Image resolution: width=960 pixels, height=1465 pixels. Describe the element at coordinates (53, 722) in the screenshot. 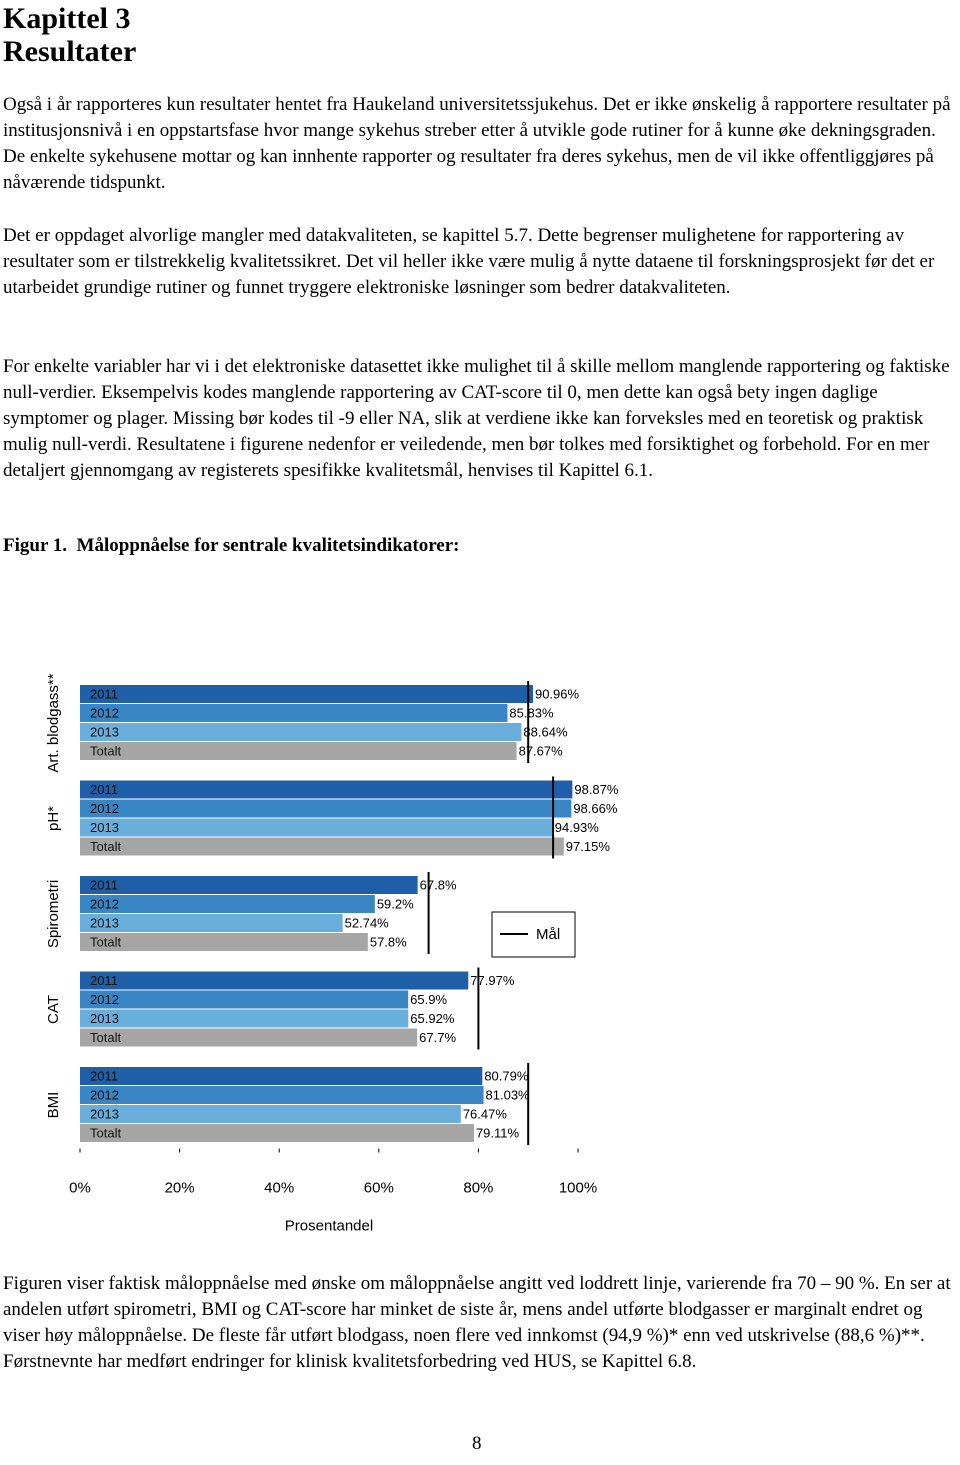

I see `category-label: Art. blodgass**` at that location.